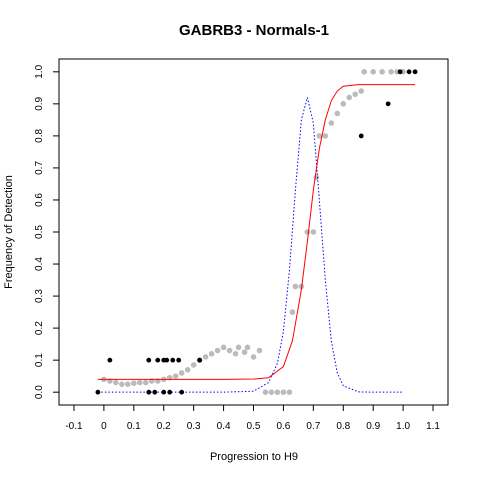  Describe the element at coordinates (39, 71) in the screenshot. I see `y-tick-label: 1.0` at that location.